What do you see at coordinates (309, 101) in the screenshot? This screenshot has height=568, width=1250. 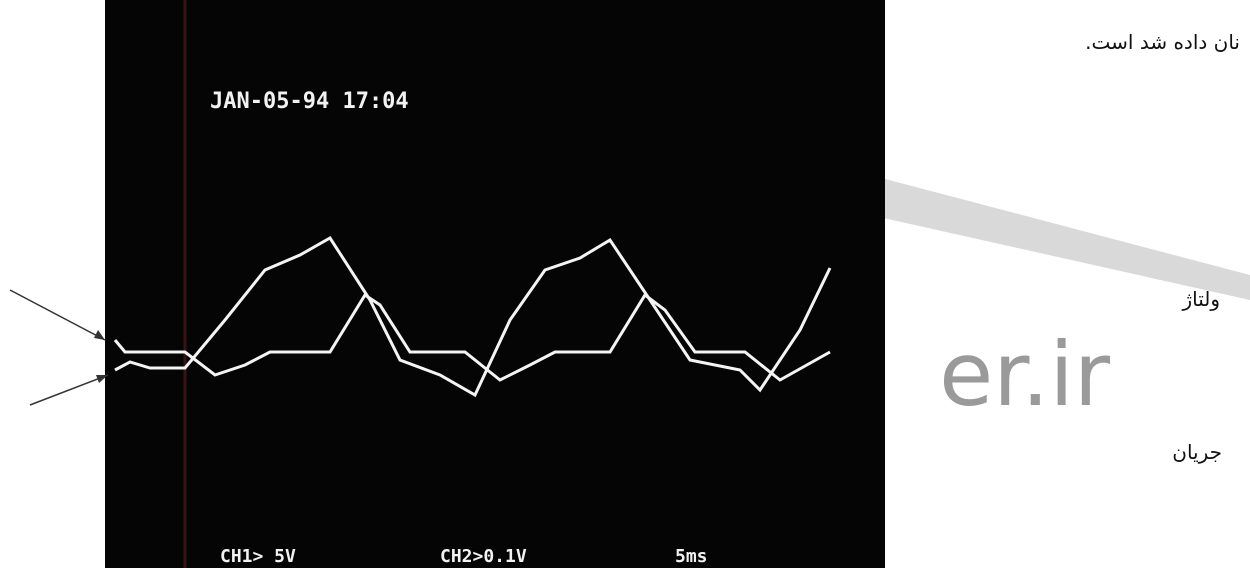 I see `timestamp: JAN-05-94 17:04` at bounding box center [309, 101].